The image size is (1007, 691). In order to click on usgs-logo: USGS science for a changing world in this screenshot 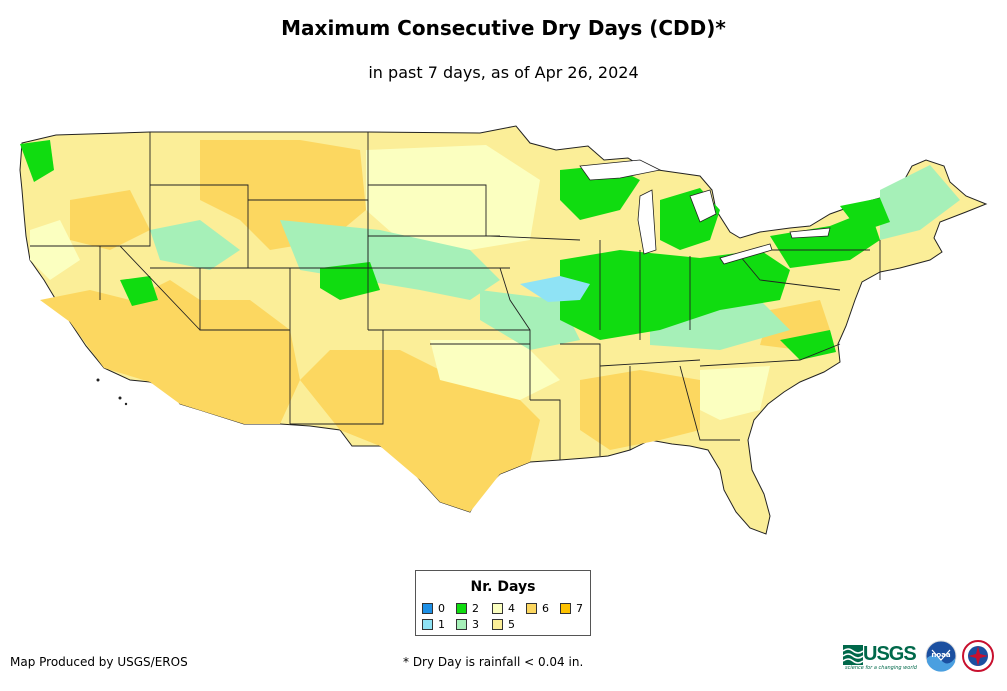, I will do `click(881, 657)`.